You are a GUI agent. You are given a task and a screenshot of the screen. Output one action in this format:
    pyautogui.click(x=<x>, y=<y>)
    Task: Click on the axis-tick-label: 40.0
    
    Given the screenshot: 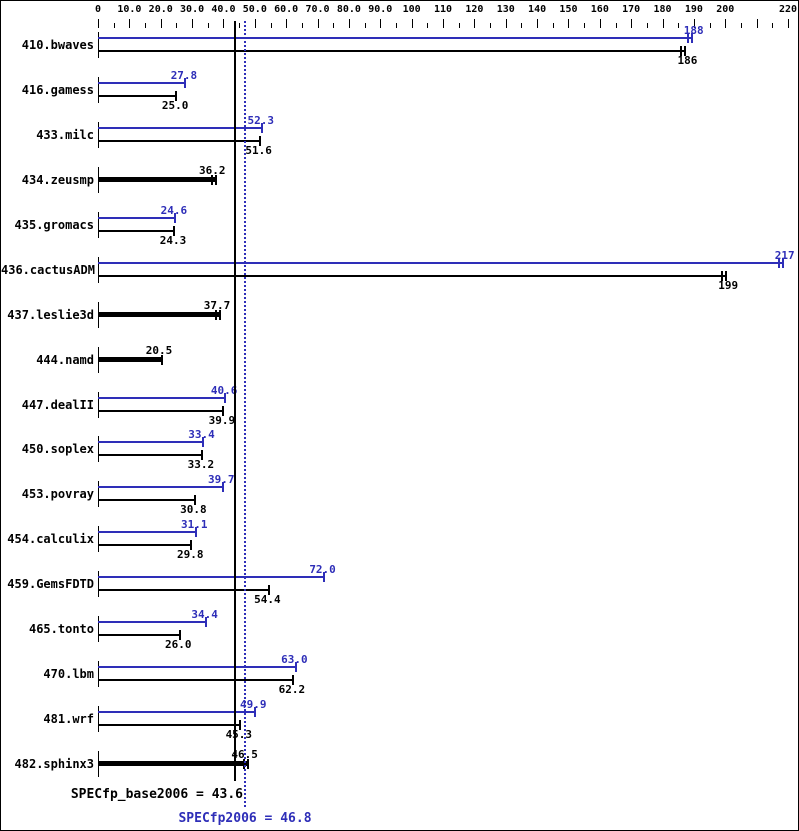 What is the action you would take?
    pyautogui.click(x=223, y=9)
    